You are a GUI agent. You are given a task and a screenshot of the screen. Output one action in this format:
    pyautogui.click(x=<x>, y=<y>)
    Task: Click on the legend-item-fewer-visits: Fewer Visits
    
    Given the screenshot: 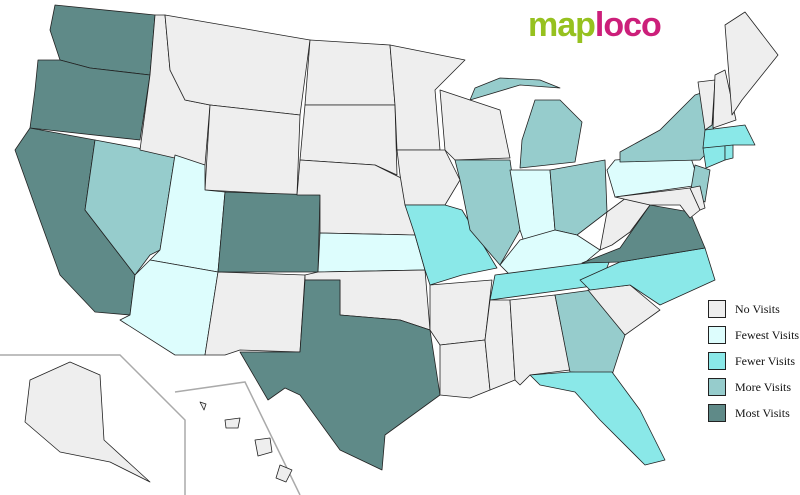 What is the action you would take?
    pyautogui.click(x=753, y=361)
    